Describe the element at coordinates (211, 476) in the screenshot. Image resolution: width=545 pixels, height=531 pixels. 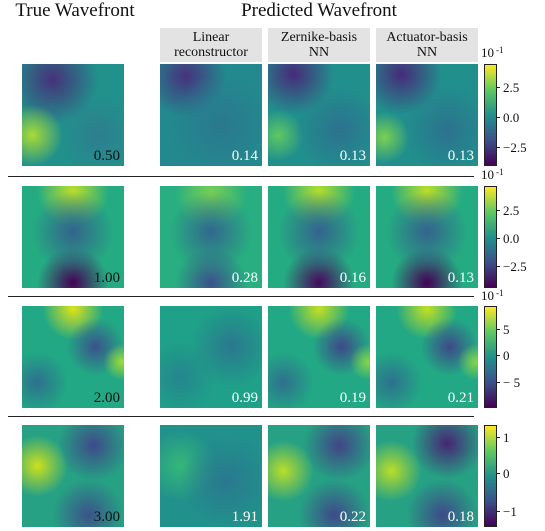
I see `wavefront-panel: 1.91` at that location.